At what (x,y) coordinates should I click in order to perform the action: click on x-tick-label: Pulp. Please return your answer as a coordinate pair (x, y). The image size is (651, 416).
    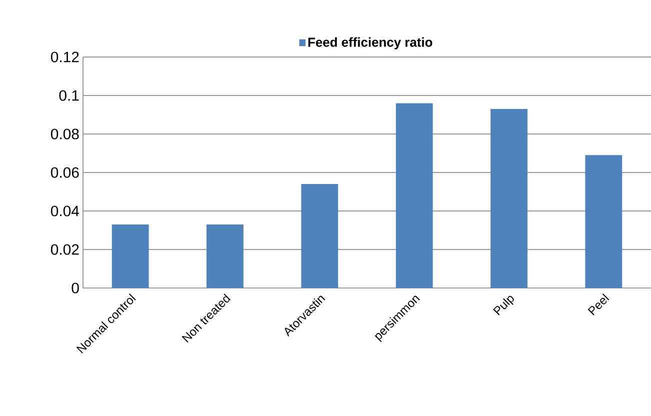
    Looking at the image, I should click on (503, 306).